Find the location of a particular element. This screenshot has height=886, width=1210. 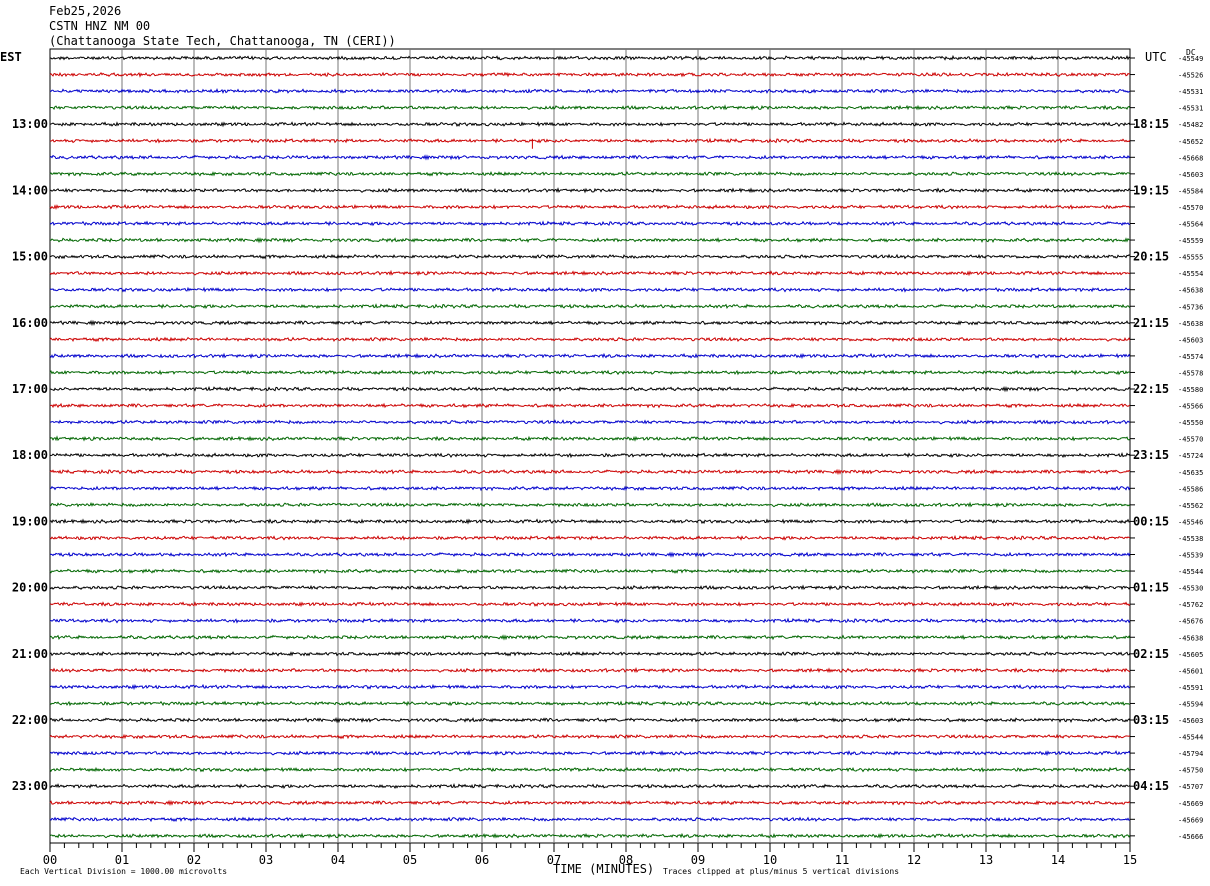

dc-offset-label: -45559 is located at coordinates (1190, 241).